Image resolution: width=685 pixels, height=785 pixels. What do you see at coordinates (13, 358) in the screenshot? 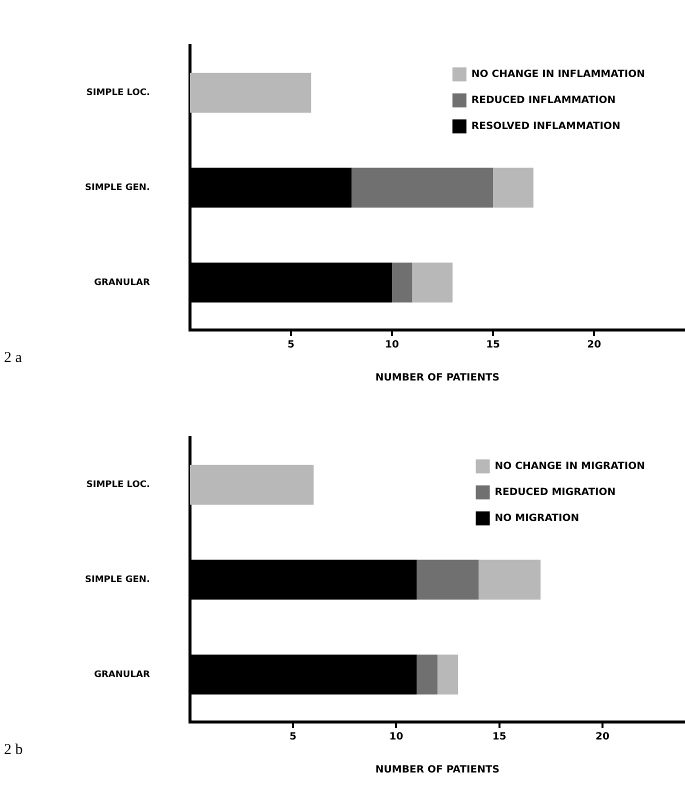
I see `text: 2 a` at bounding box center [13, 358].